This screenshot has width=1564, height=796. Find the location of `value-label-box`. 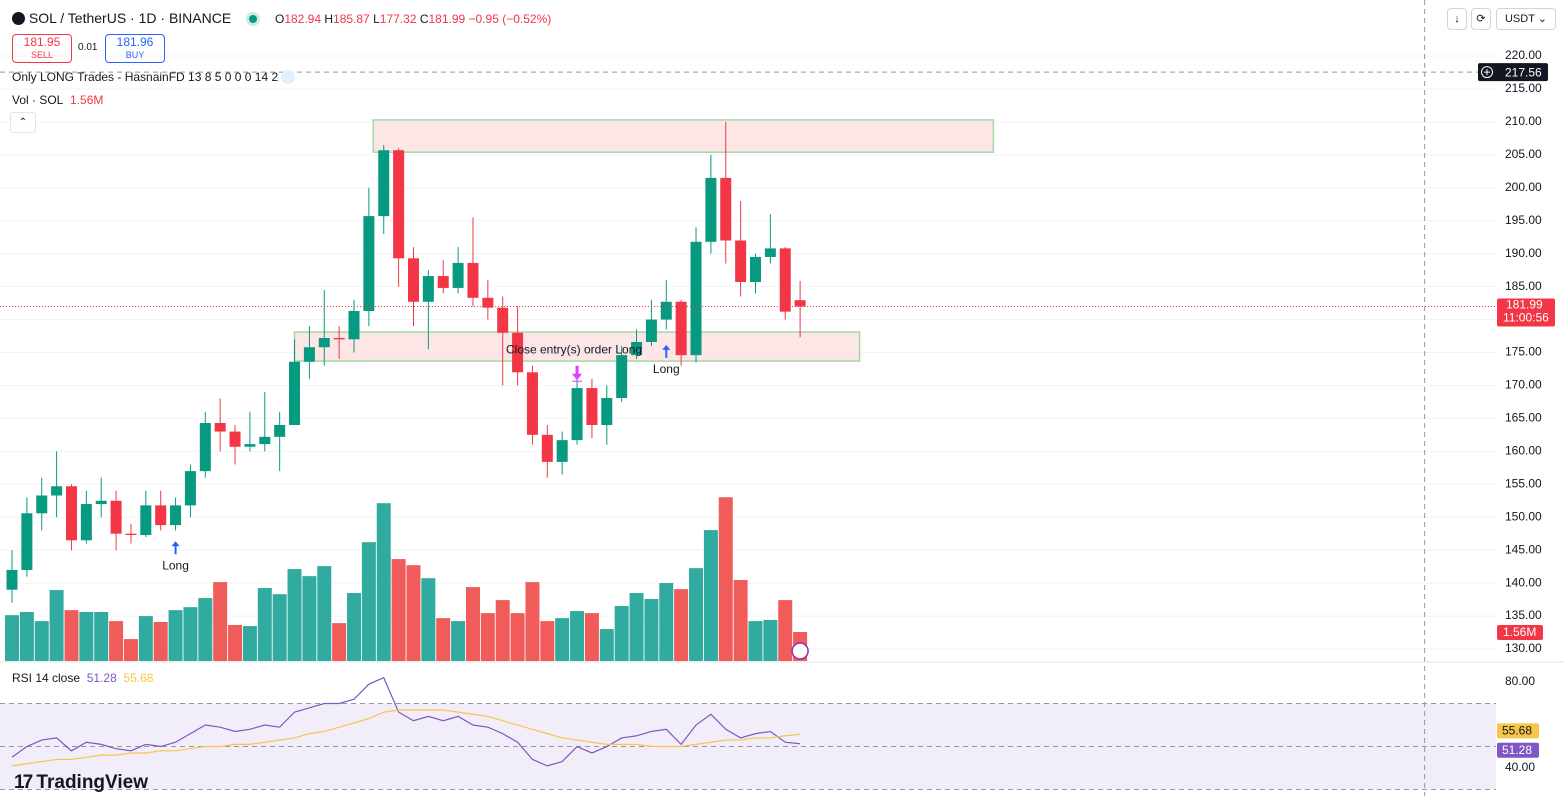

value-label-box is located at coordinates (1518, 750).